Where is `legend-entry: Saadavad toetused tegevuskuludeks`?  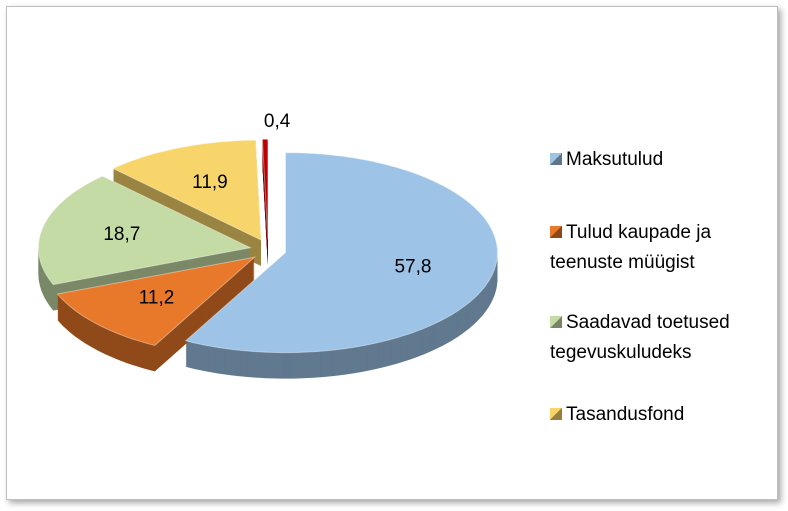 legend-entry: Saadavad toetused tegevuskuludeks is located at coordinates (642, 338).